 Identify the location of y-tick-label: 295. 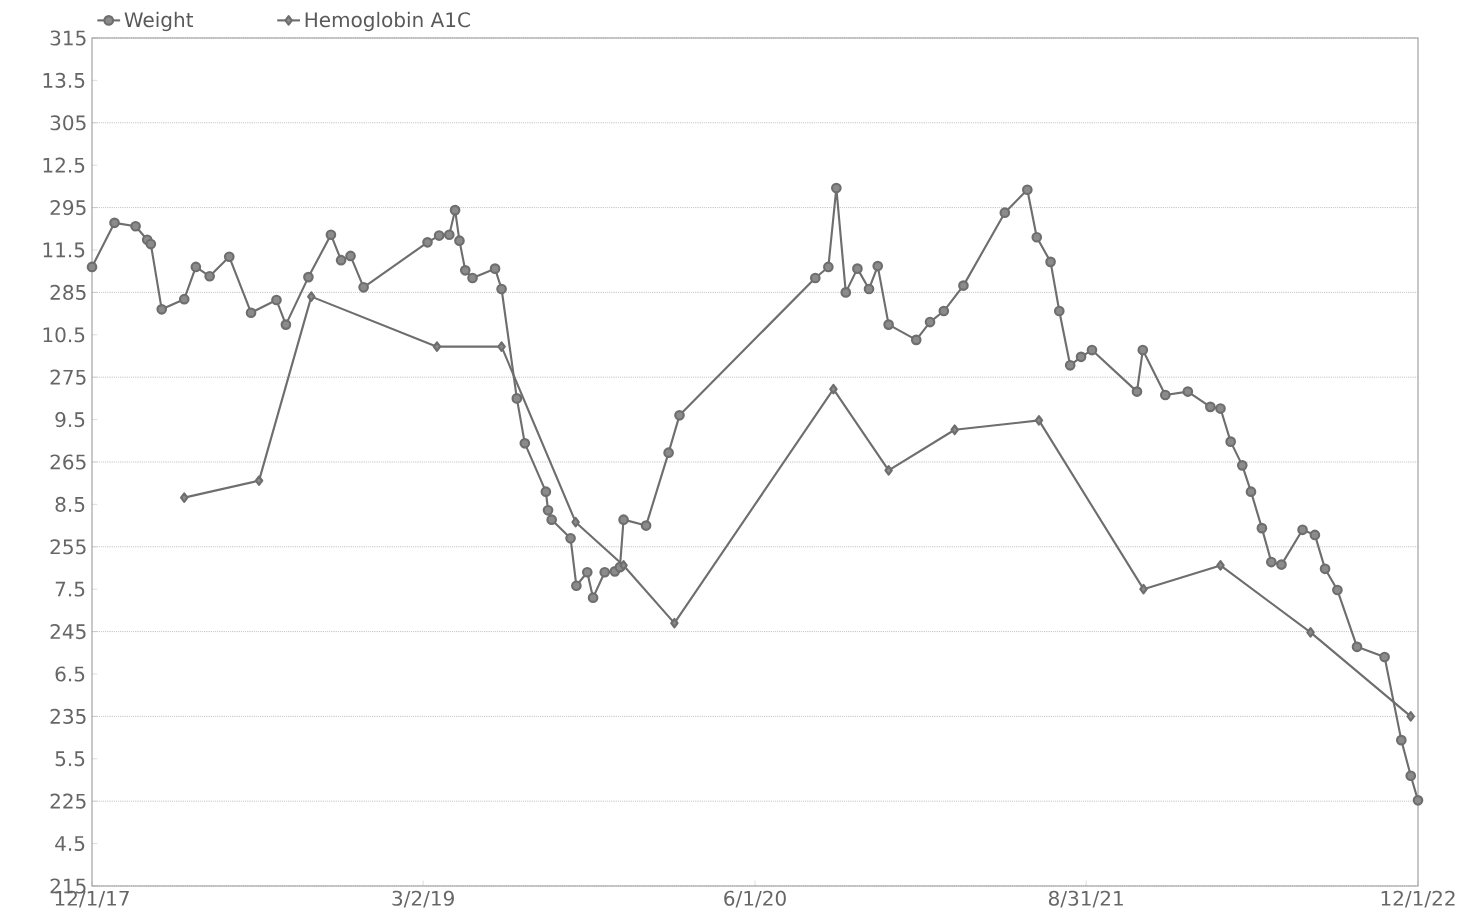
(68, 208).